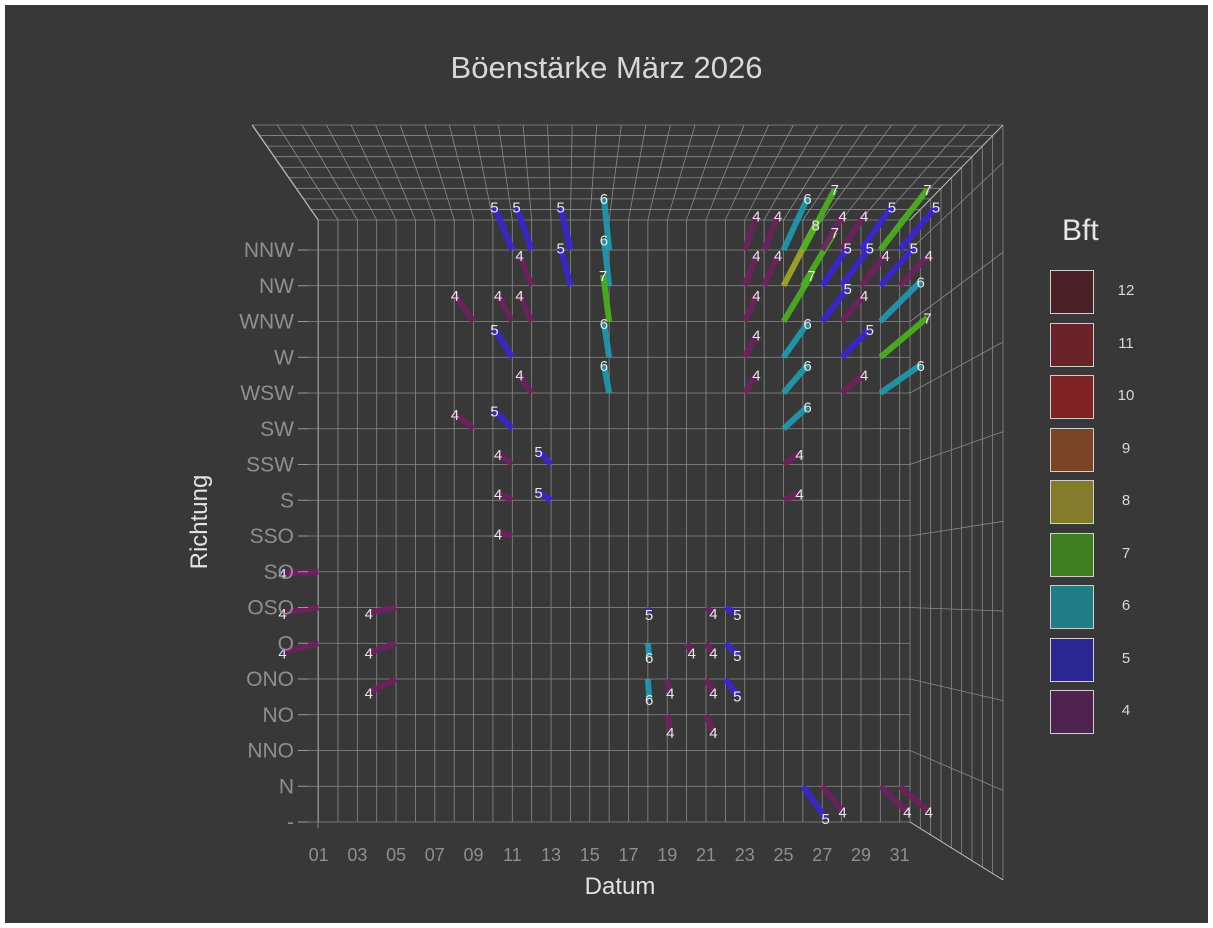 The height and width of the screenshot is (928, 1213). Describe the element at coordinates (745, 855) in the screenshot. I see `x-tick-label: 23` at that location.